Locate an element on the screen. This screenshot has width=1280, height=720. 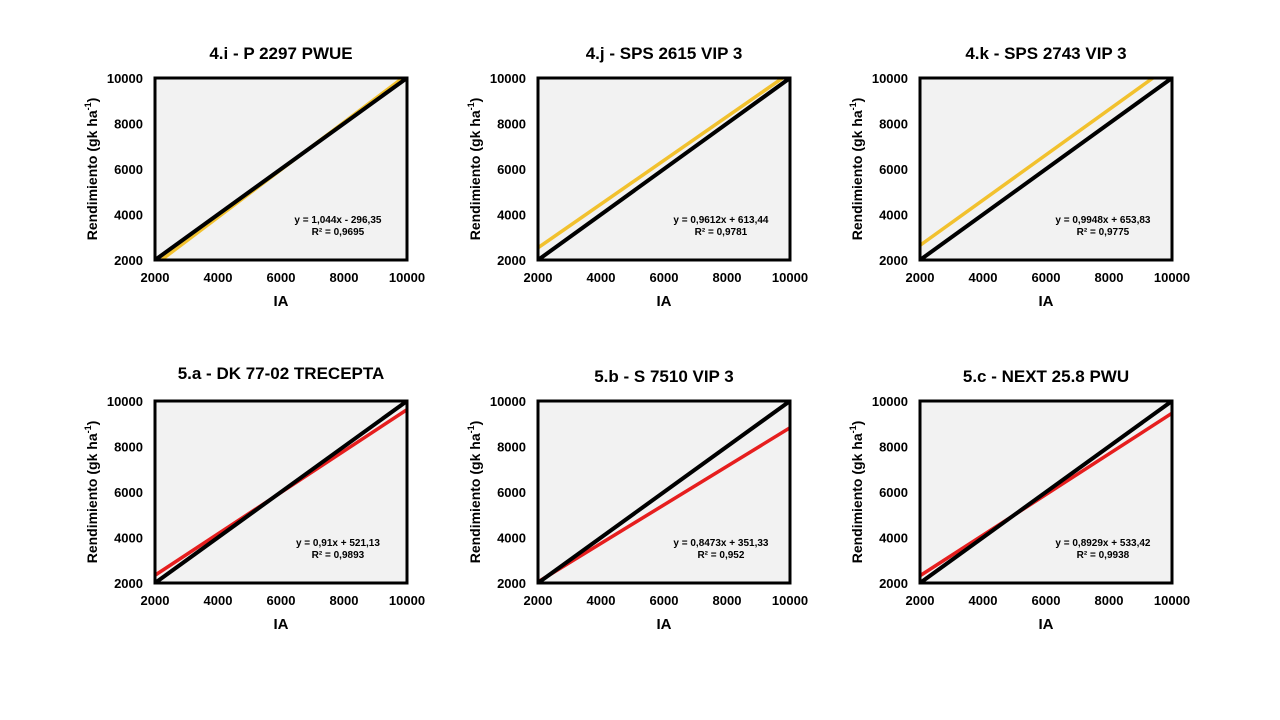
regression-equation: y = 0,8473x + 351,33 is located at coordinates (721, 543).